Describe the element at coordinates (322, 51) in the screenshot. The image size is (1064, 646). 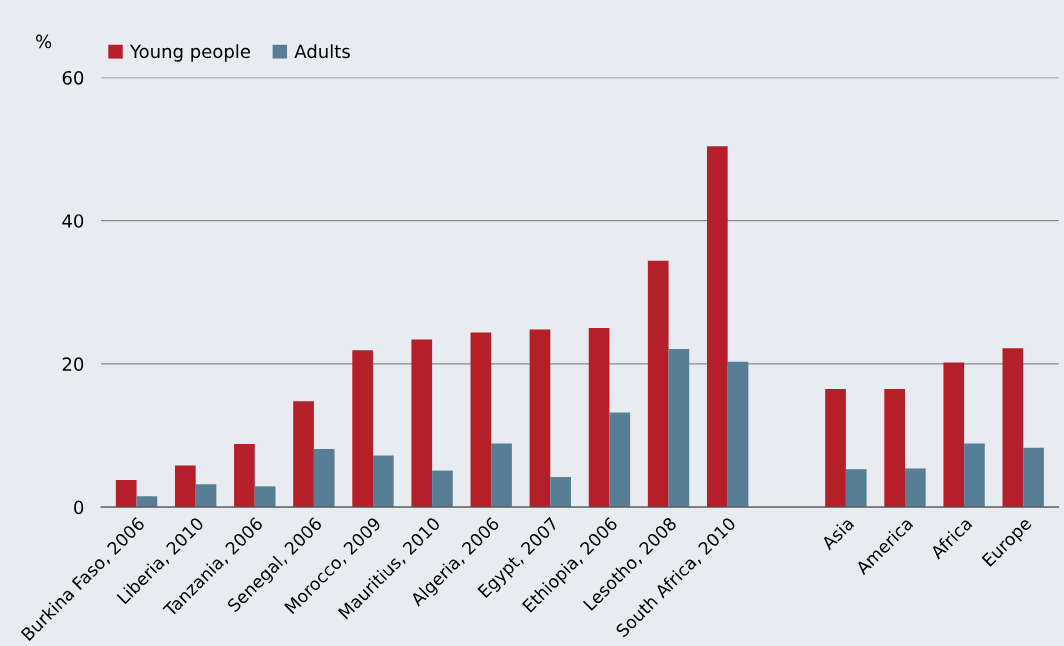
I see `legend-label: Adults` at that location.